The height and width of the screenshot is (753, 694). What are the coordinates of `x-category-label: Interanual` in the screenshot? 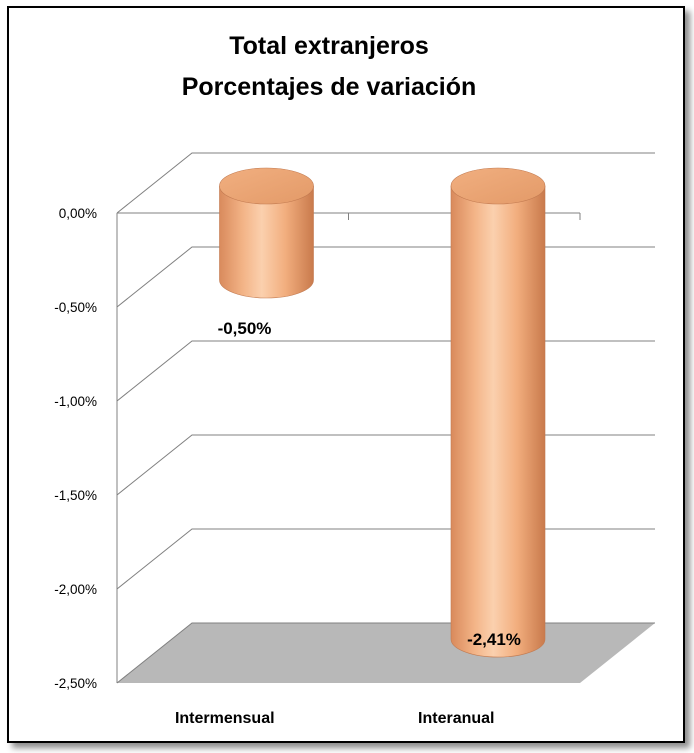 It's located at (456, 718).